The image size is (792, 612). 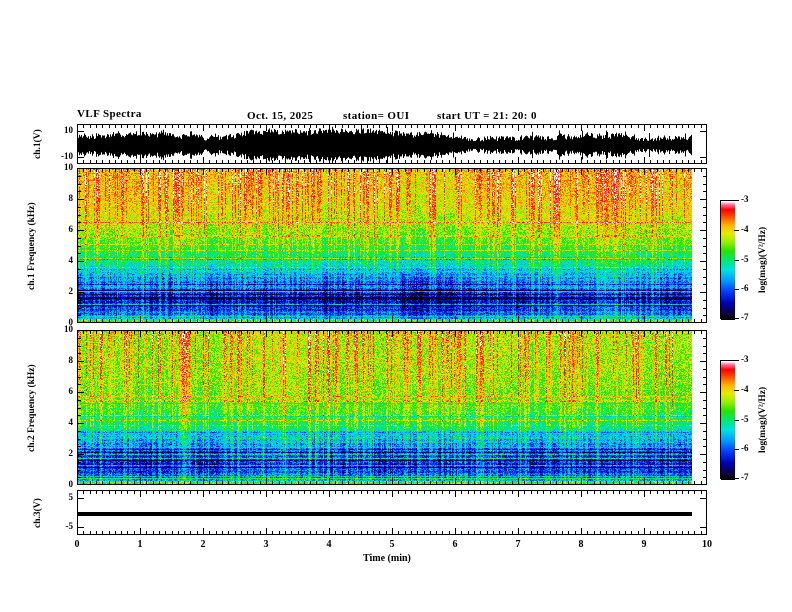 I want to click on colorbar-ch1-tick-neg7: -7, so click(x=745, y=317).